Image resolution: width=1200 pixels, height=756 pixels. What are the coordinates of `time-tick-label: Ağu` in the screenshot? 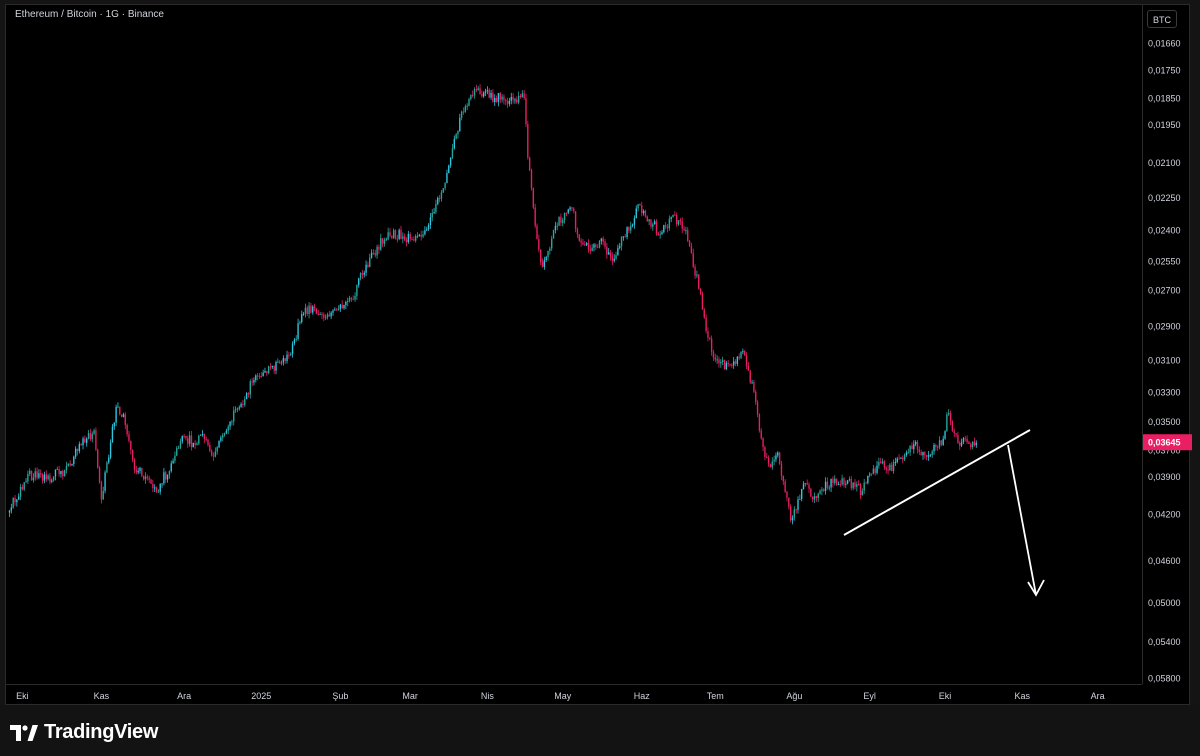 It's located at (794, 696).